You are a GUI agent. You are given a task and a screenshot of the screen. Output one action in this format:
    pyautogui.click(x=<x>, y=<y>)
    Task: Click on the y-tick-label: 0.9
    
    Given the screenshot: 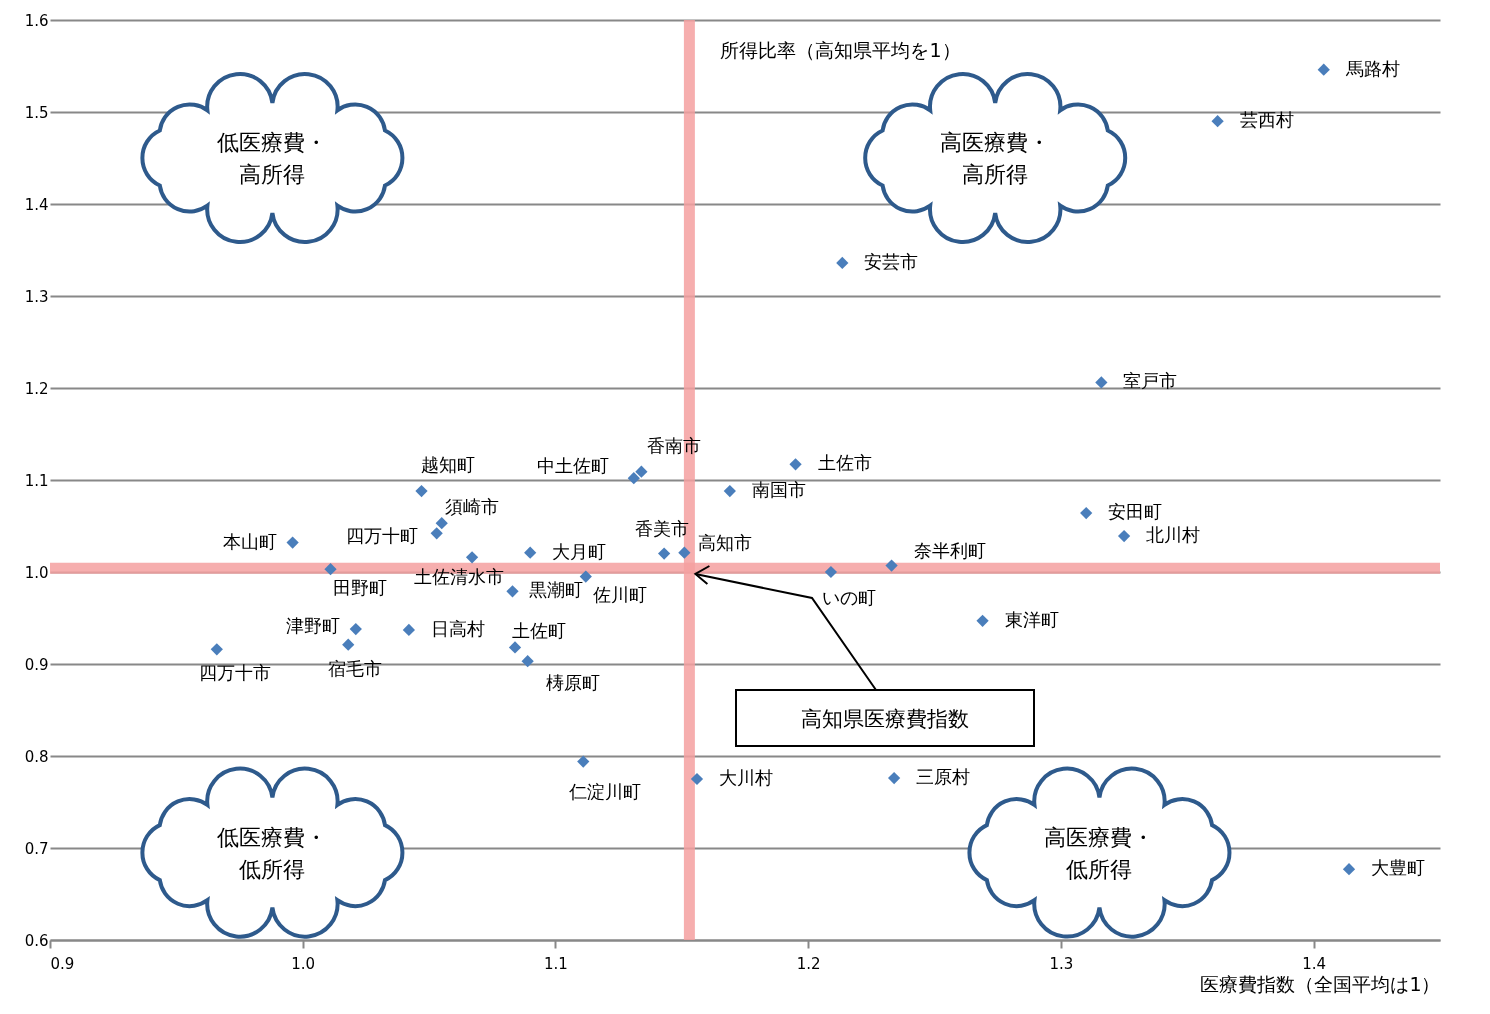 What is the action you would take?
    pyautogui.click(x=36, y=664)
    